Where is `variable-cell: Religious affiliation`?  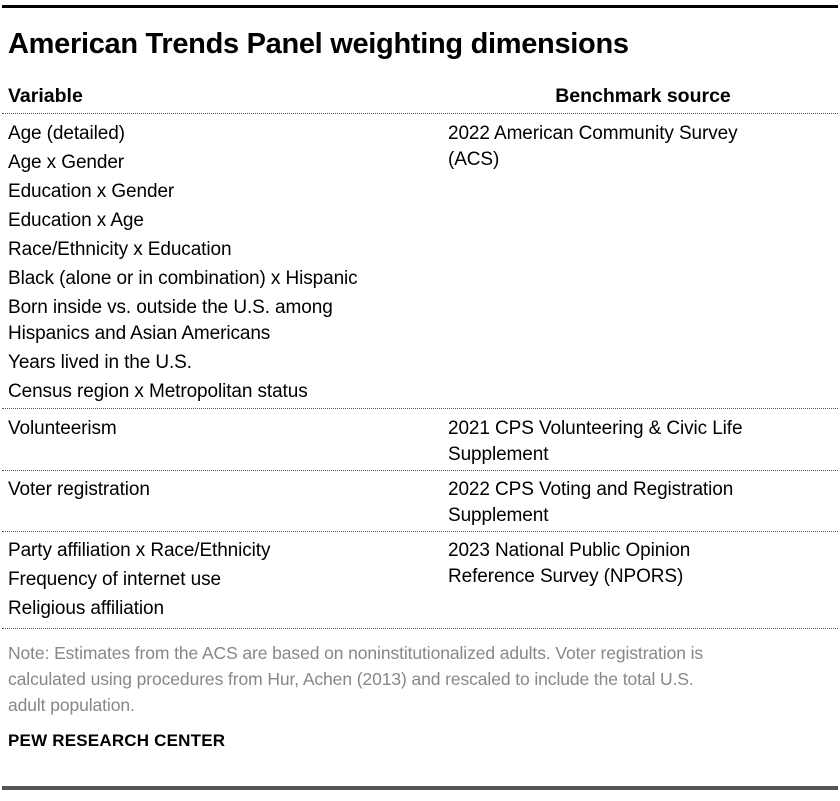
variable-cell: Religious affiliation is located at coordinates (86, 608).